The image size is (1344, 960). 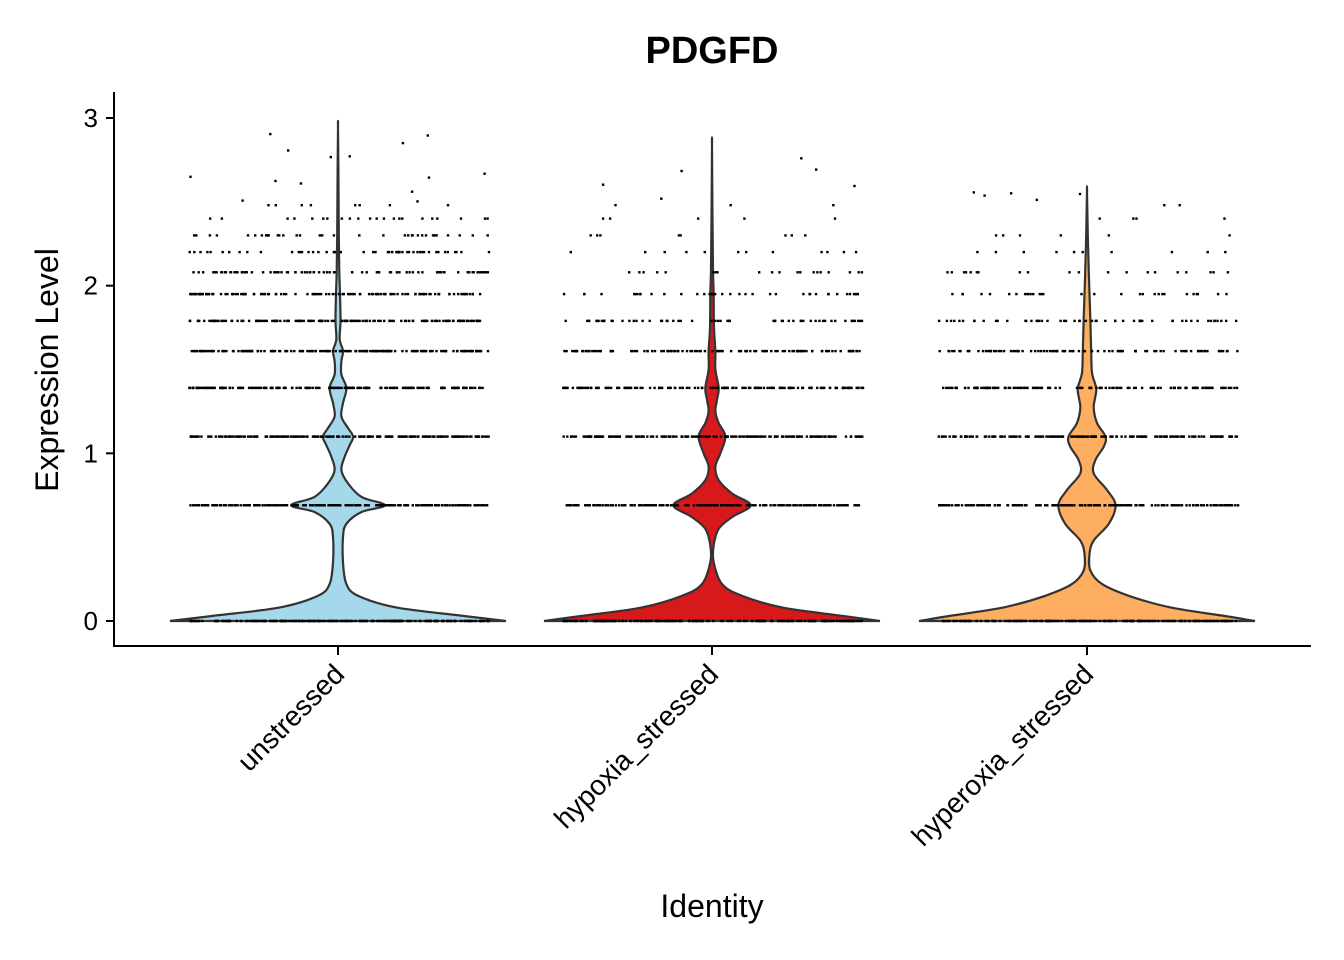 I want to click on jitter-point-outlier, so click(x=1011, y=193).